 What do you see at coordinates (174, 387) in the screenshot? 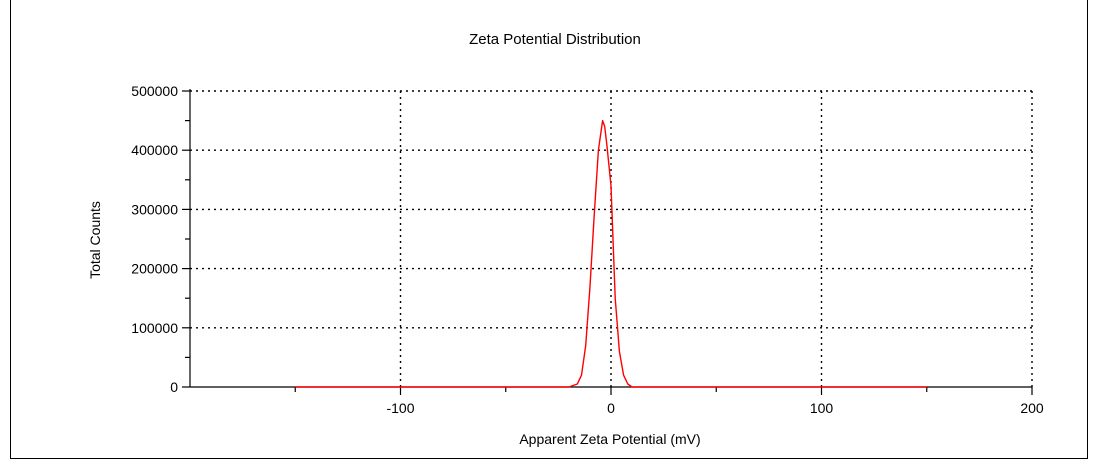
I see `y-tick-label: 0` at bounding box center [174, 387].